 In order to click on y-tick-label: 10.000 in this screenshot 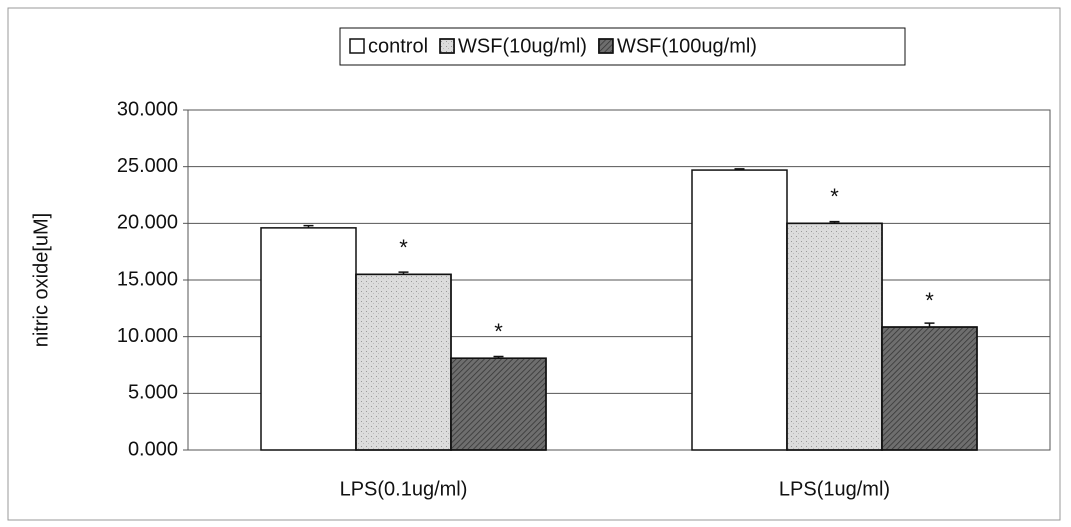, I will do `click(147, 336)`.